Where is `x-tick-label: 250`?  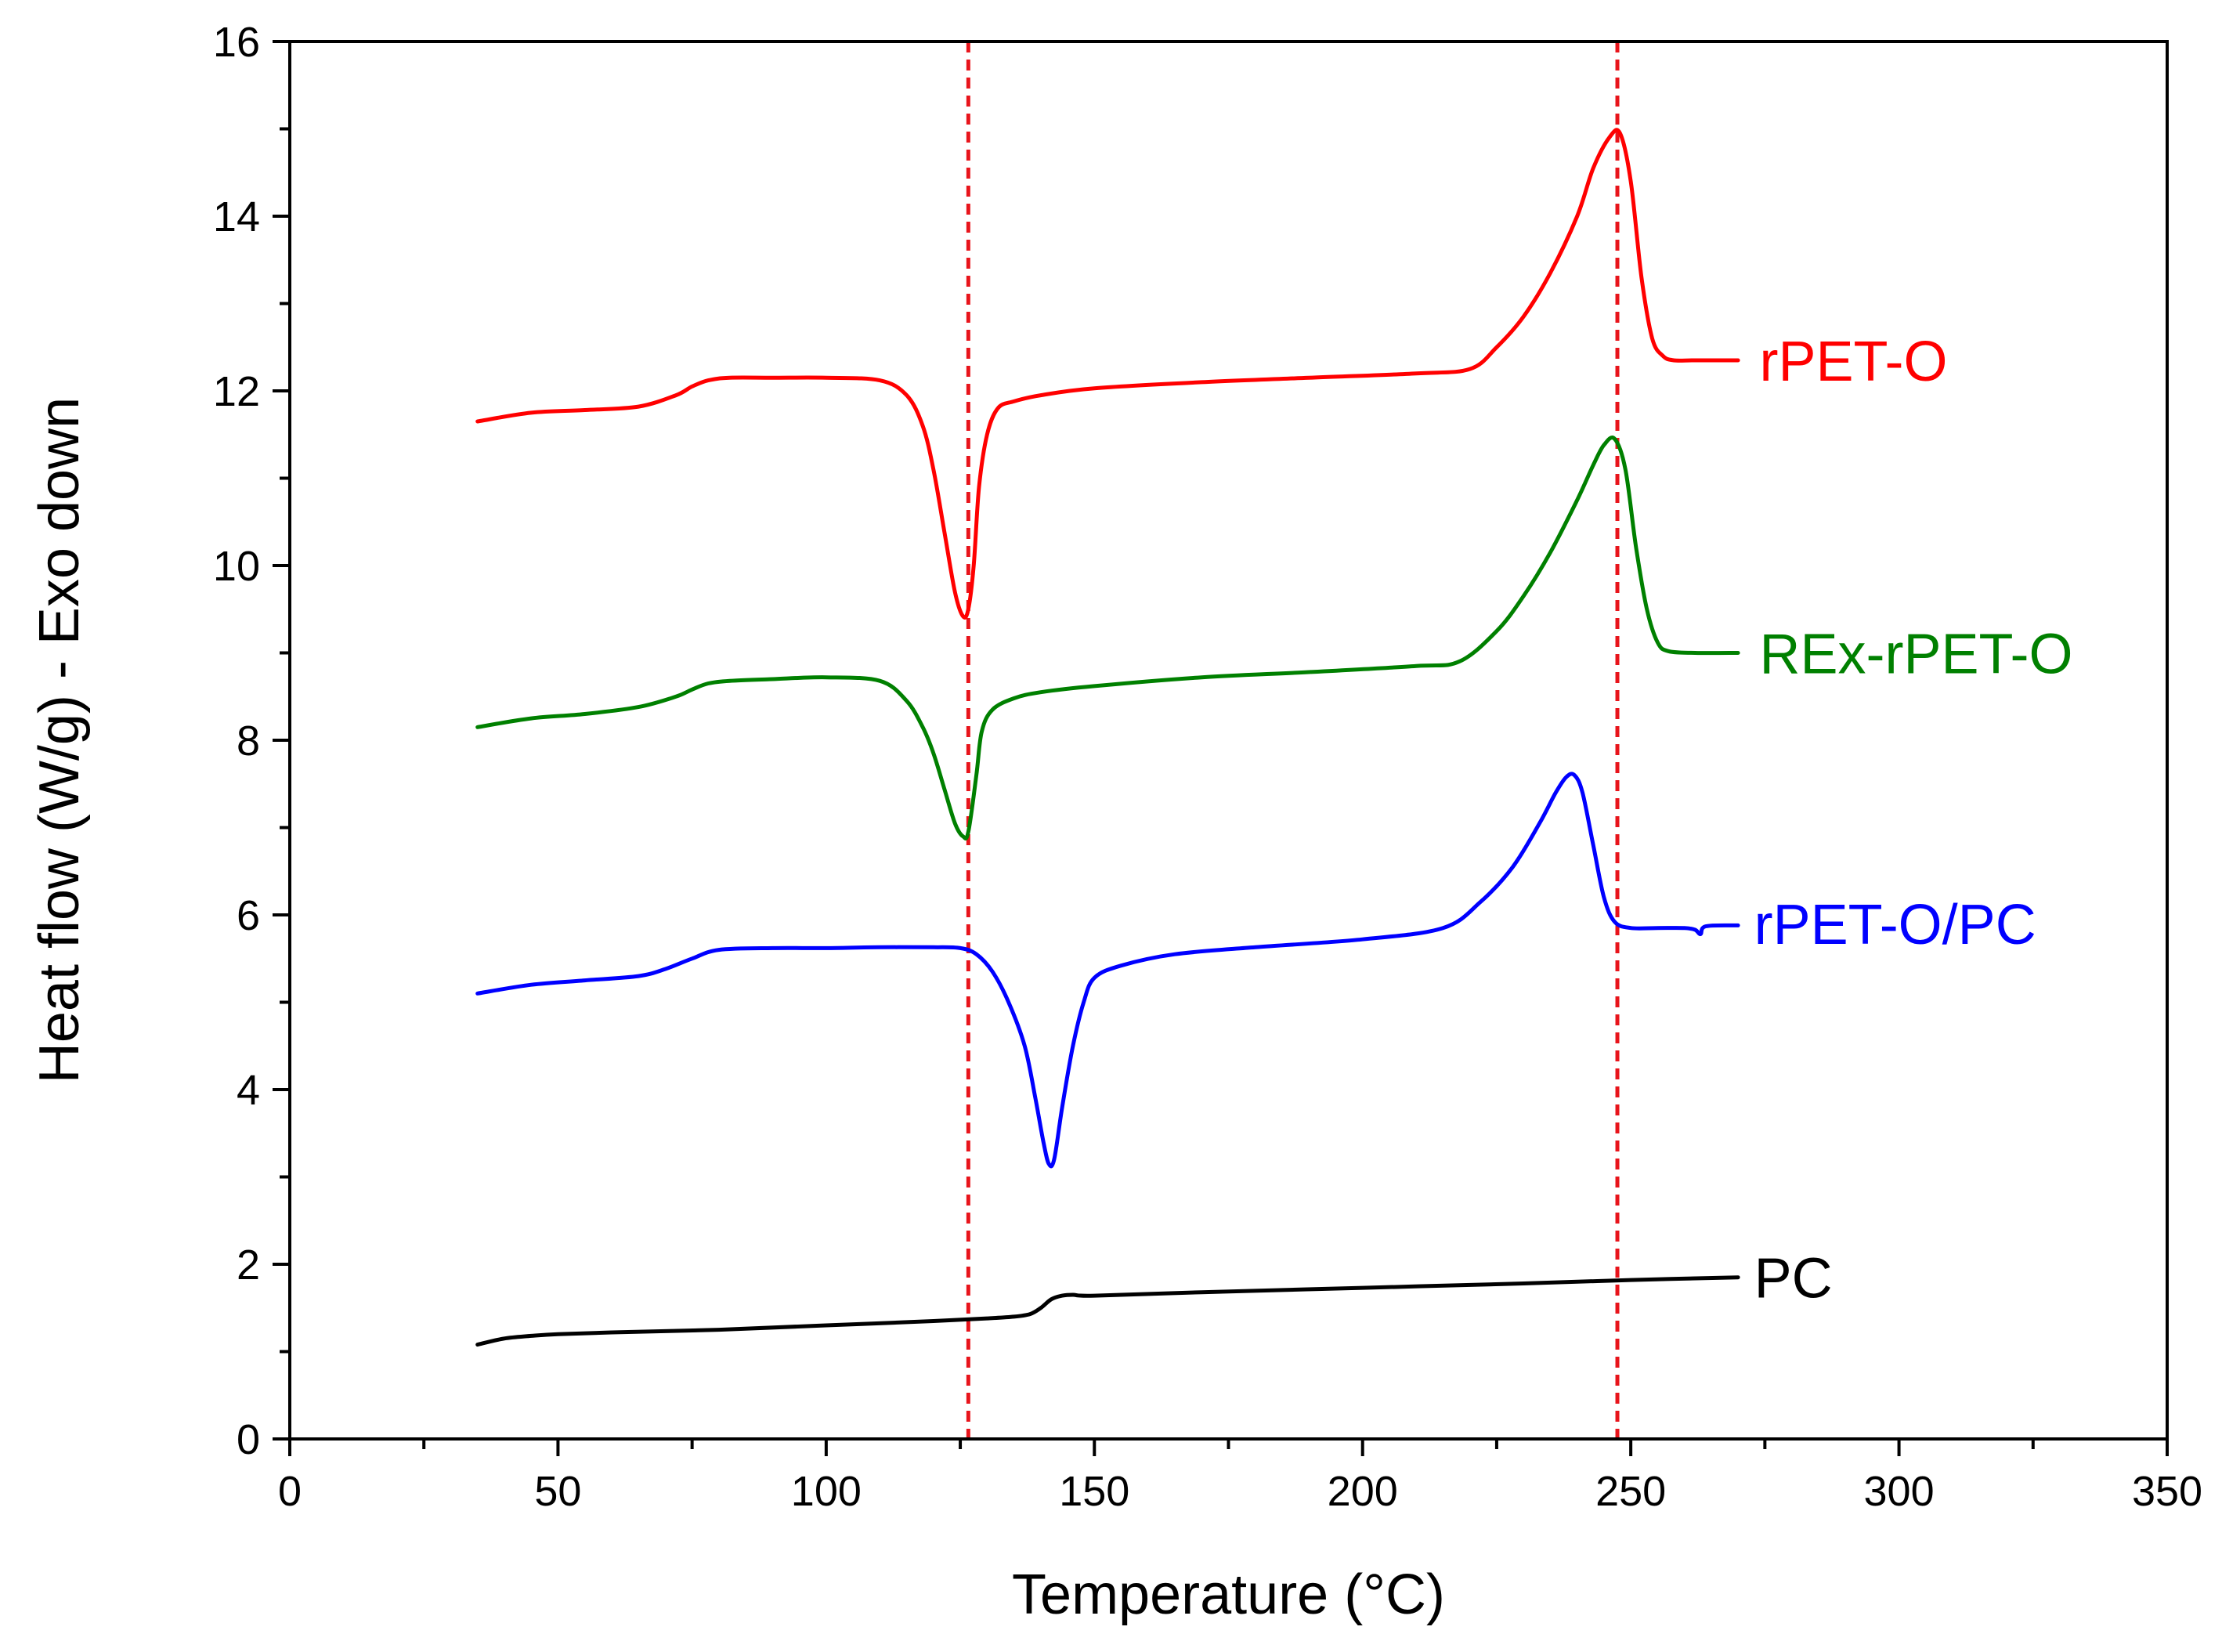 x-tick-label: 250 is located at coordinates (1631, 1491).